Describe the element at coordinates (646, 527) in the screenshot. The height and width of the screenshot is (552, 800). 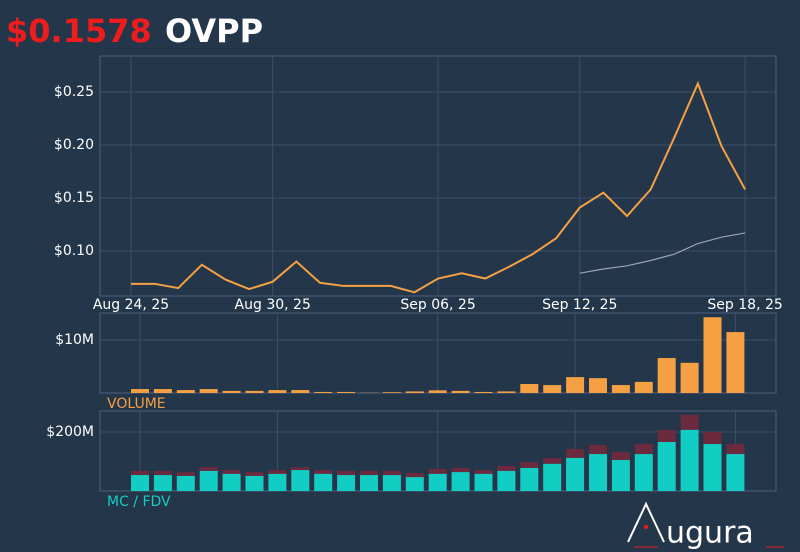
I see `logo-dot` at that location.